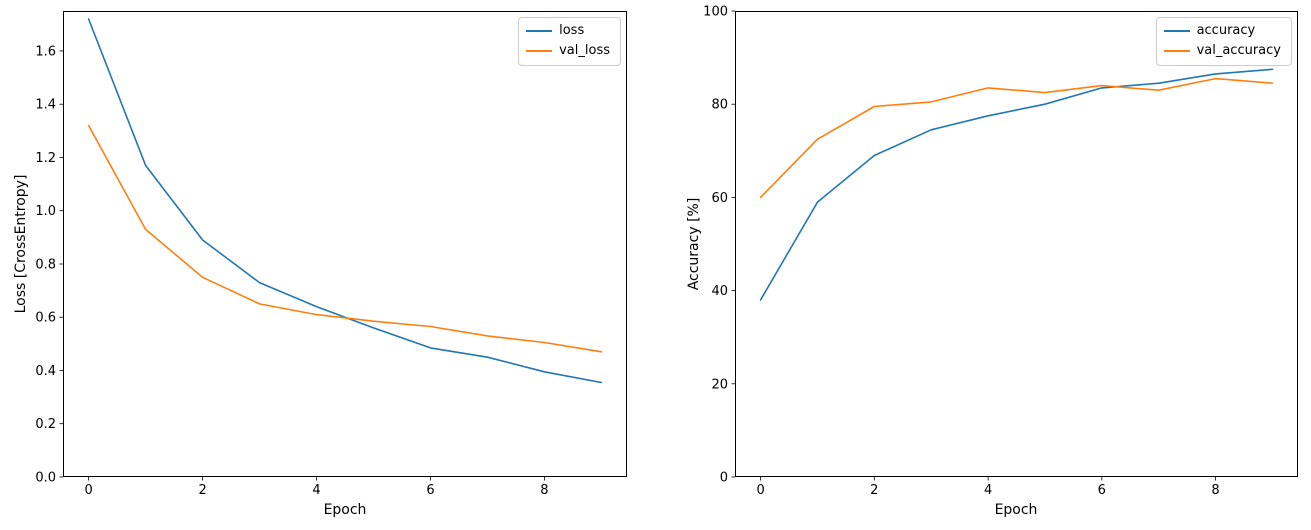 The width and height of the screenshot is (1311, 530). Describe the element at coordinates (724, 478) in the screenshot. I see `y-tick-label: 0` at that location.